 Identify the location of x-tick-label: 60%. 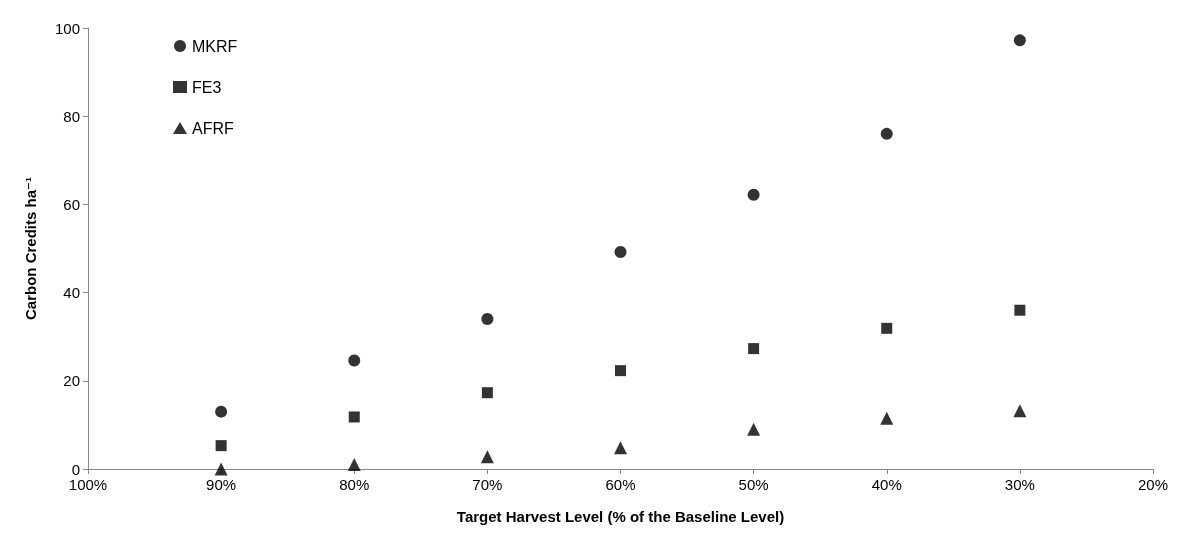
(620, 484).